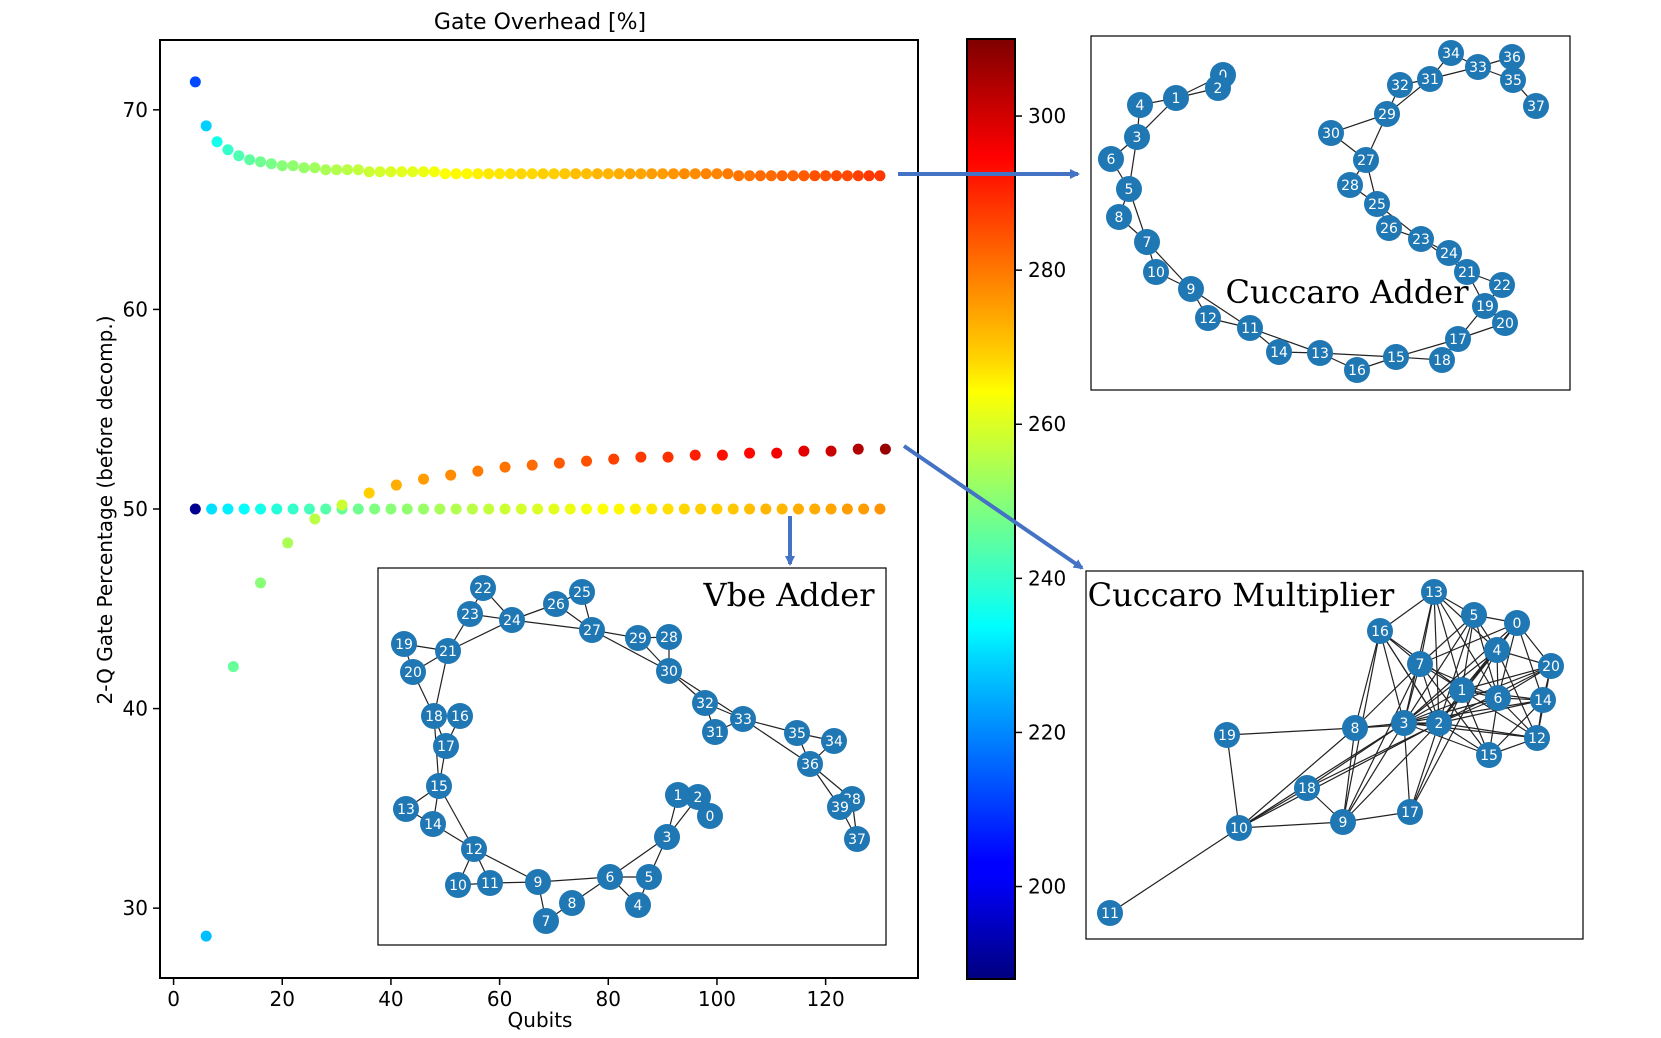 The width and height of the screenshot is (1661, 1038). I want to click on graph-node: 37, so click(1536, 106).